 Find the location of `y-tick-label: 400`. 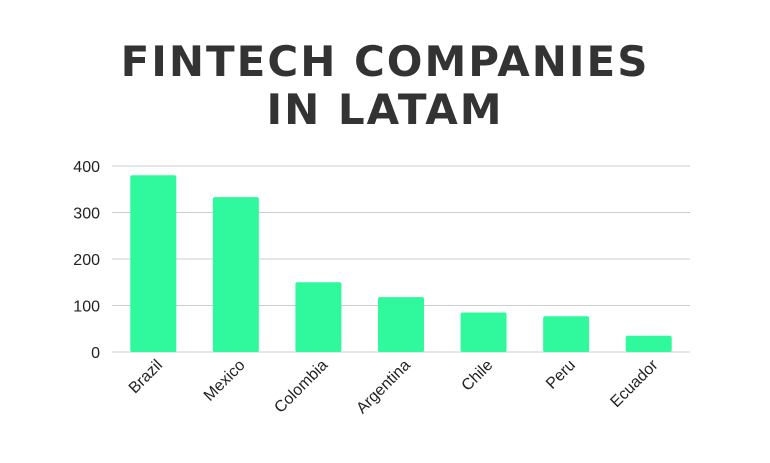

y-tick-label: 400 is located at coordinates (86, 167).